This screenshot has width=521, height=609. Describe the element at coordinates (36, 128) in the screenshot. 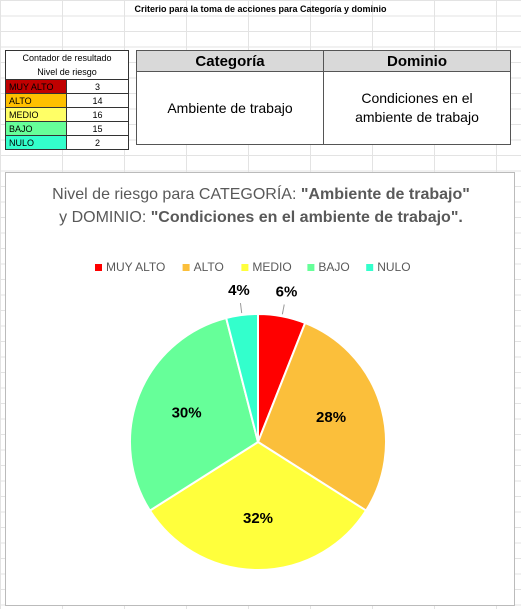

I see `level-cell: BAJO` at that location.